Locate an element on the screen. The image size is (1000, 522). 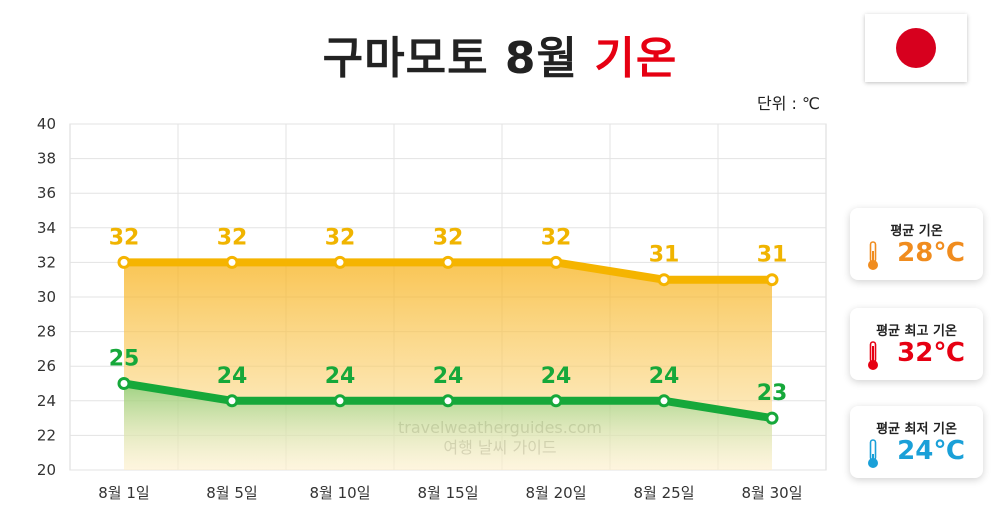
y-tick-label: 22 is located at coordinates (46, 435).